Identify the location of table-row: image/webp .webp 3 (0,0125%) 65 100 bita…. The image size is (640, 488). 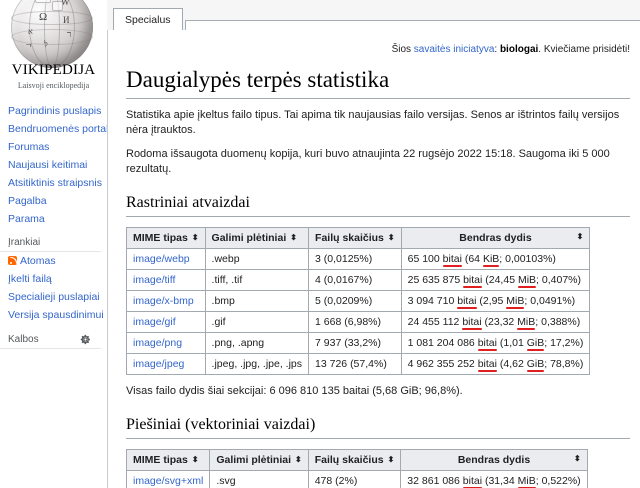
(358, 259).